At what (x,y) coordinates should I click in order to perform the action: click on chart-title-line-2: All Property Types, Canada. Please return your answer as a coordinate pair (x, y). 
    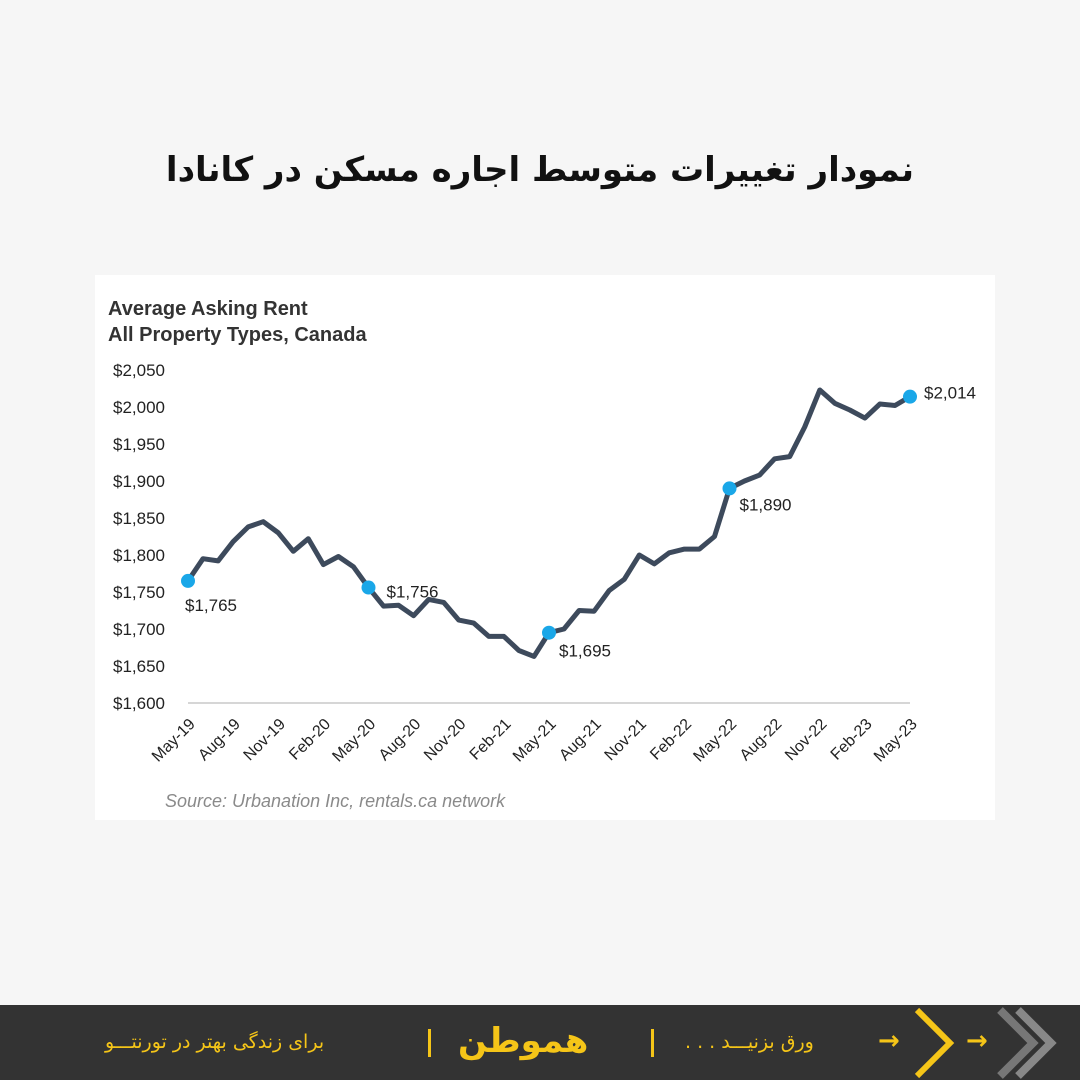
    Looking at the image, I should click on (237, 335).